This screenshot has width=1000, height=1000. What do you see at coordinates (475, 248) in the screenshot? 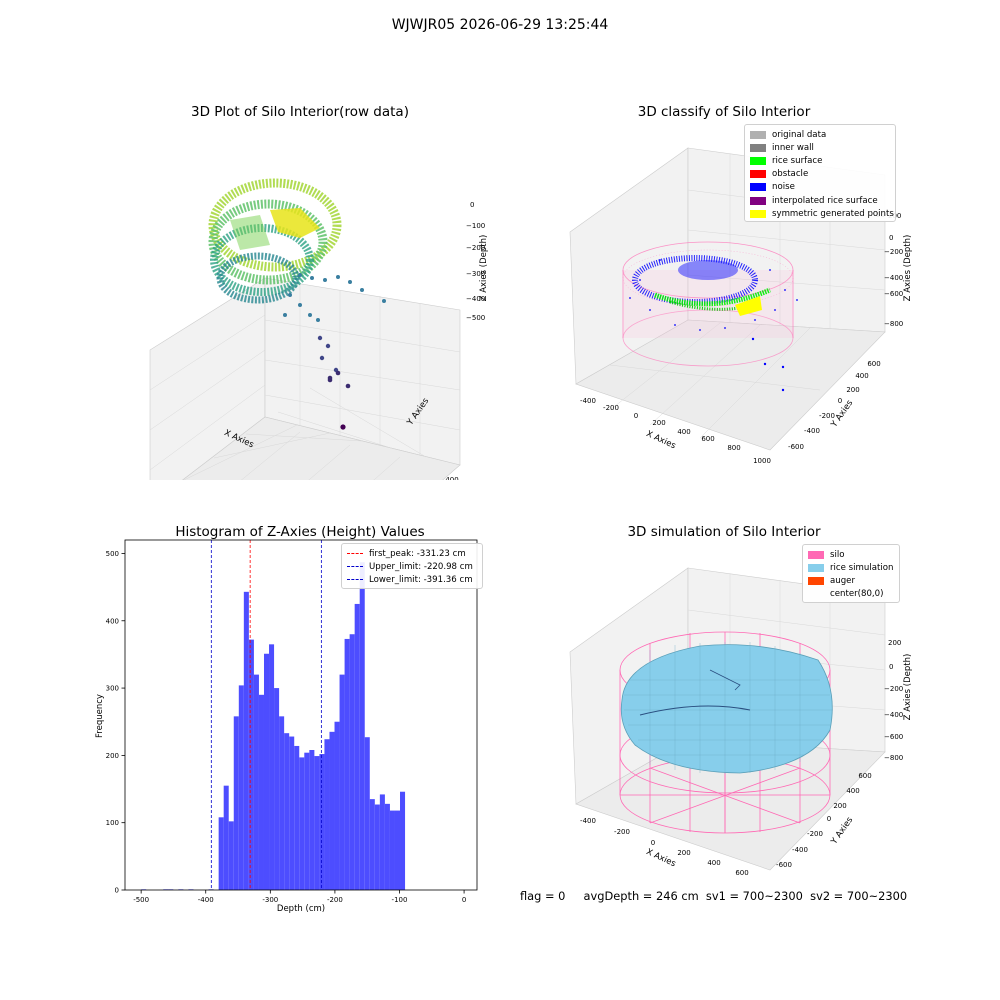
I see `svg-text: −200` at bounding box center [475, 248].